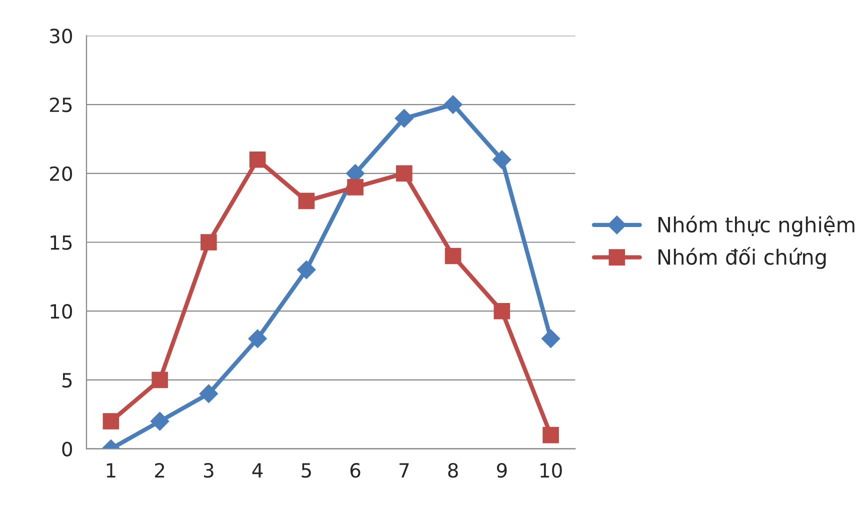 Image resolution: width=865 pixels, height=510 pixels. I want to click on x-tick-label: 10, so click(551, 470).